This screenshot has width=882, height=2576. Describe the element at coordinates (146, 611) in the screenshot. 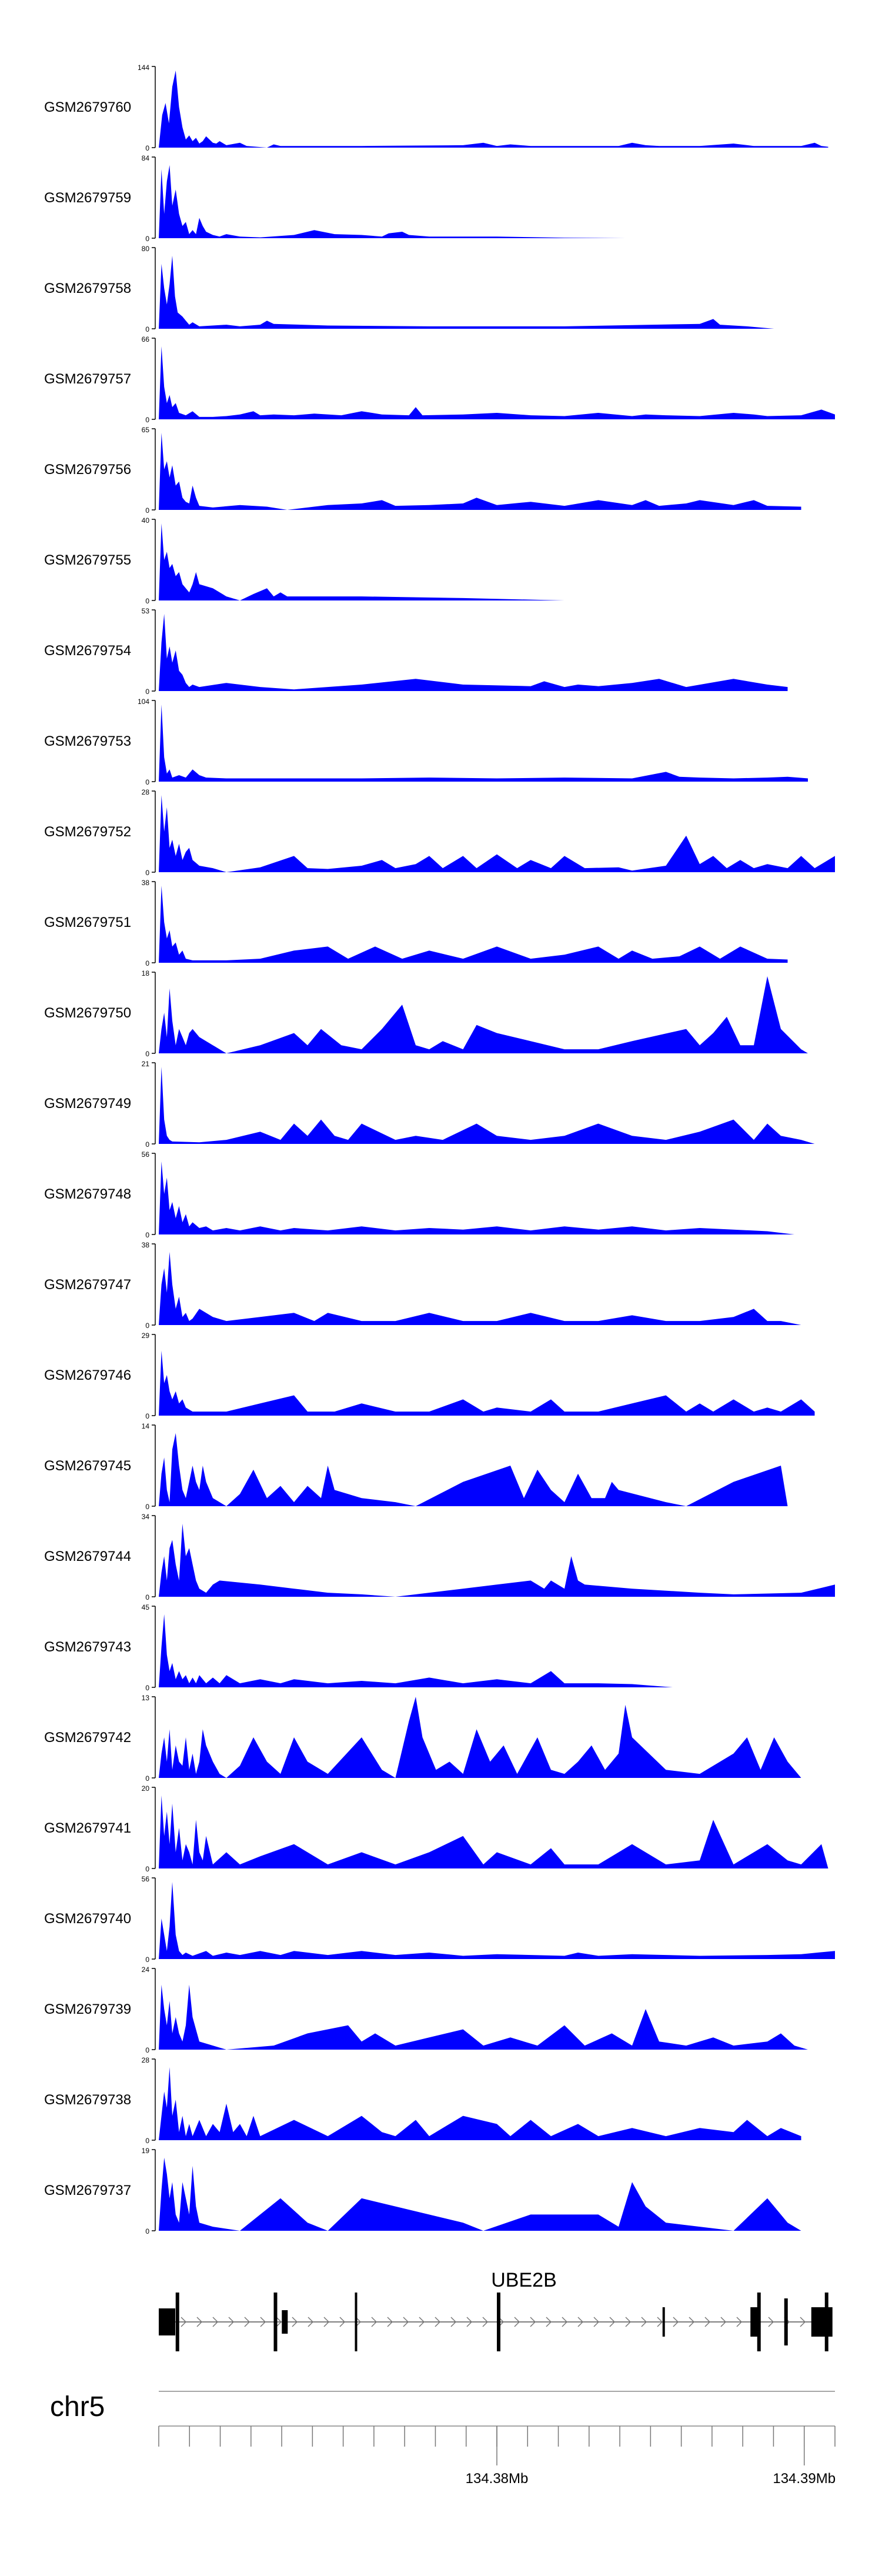

I see `track-ymax-label-gsm2679754: 53` at that location.